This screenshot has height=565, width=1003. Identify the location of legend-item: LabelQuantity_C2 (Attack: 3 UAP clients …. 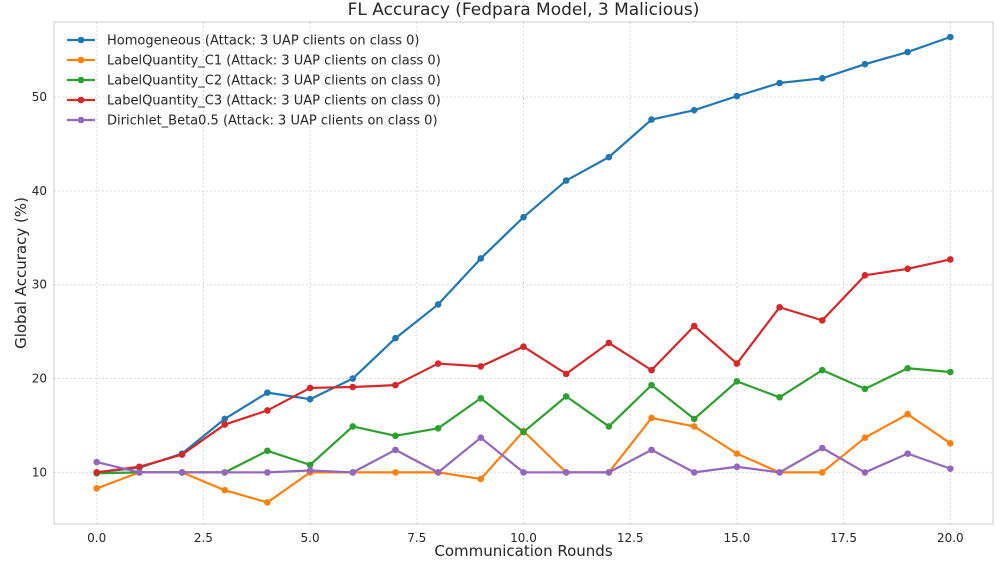
(254, 81).